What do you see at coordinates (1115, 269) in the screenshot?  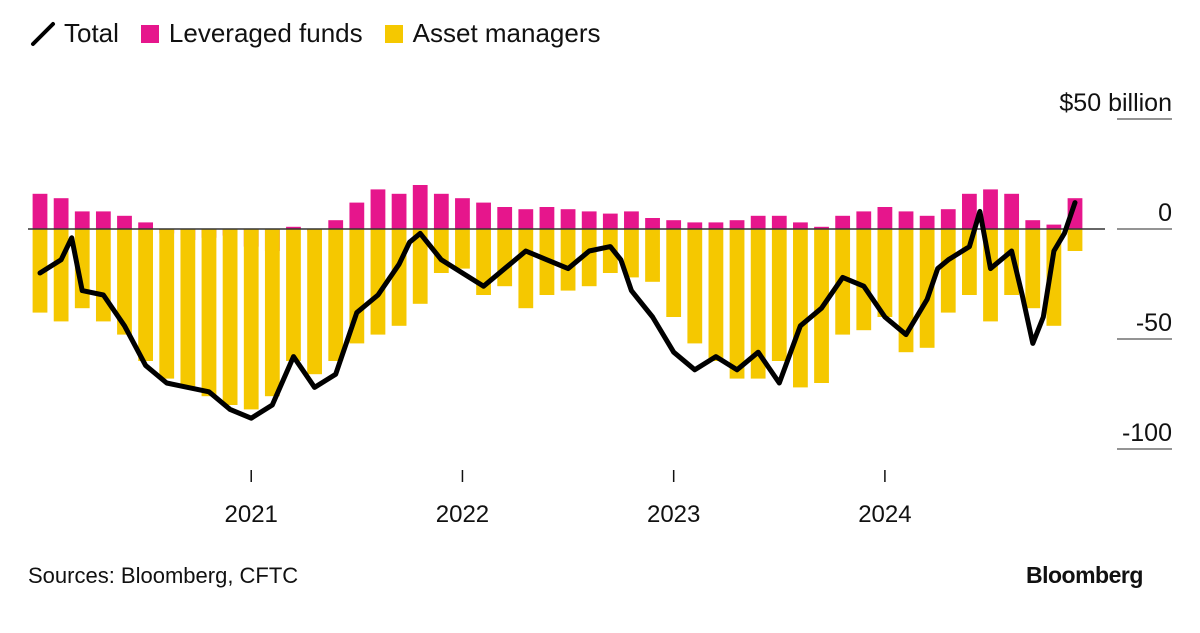 I see `y-axis: $50 billion 0 -50 -100` at bounding box center [1115, 269].